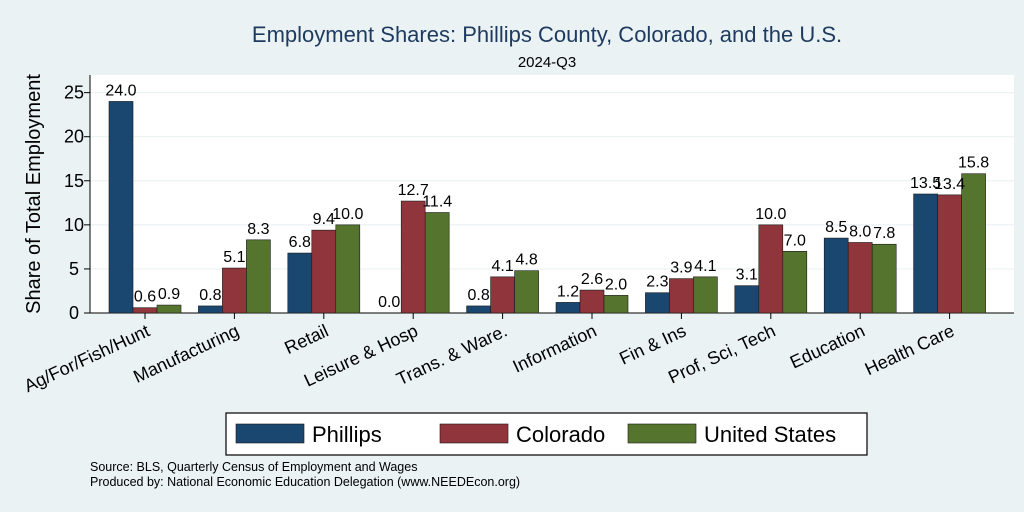  What do you see at coordinates (258, 229) in the screenshot?
I see `data-label: 8.3` at bounding box center [258, 229].